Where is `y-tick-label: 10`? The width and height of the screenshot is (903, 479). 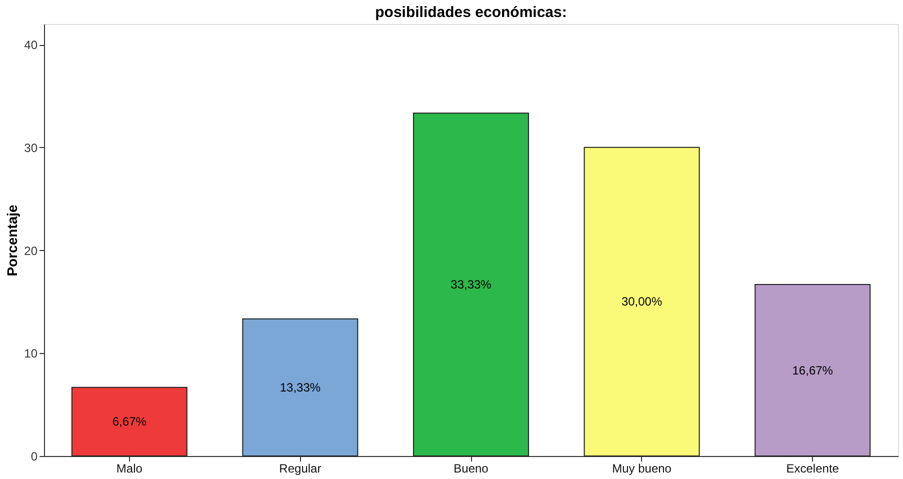
y-tick-label: 10 is located at coordinates (31, 353).